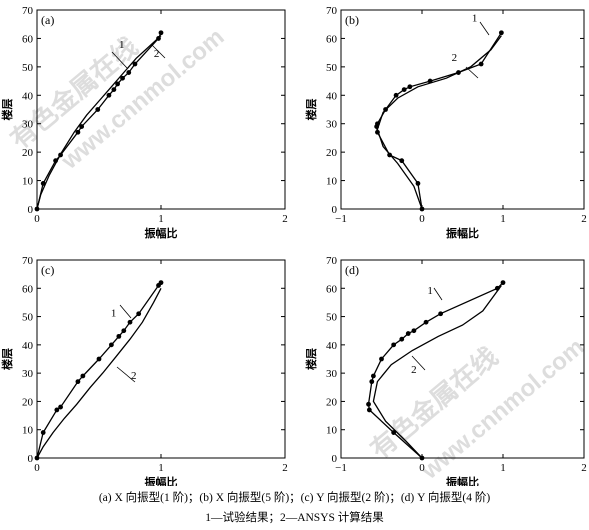 This screenshot has height=530, width=589. What do you see at coordinates (47, 270) in the screenshot?
I see `panel-label: (c)` at bounding box center [47, 270].